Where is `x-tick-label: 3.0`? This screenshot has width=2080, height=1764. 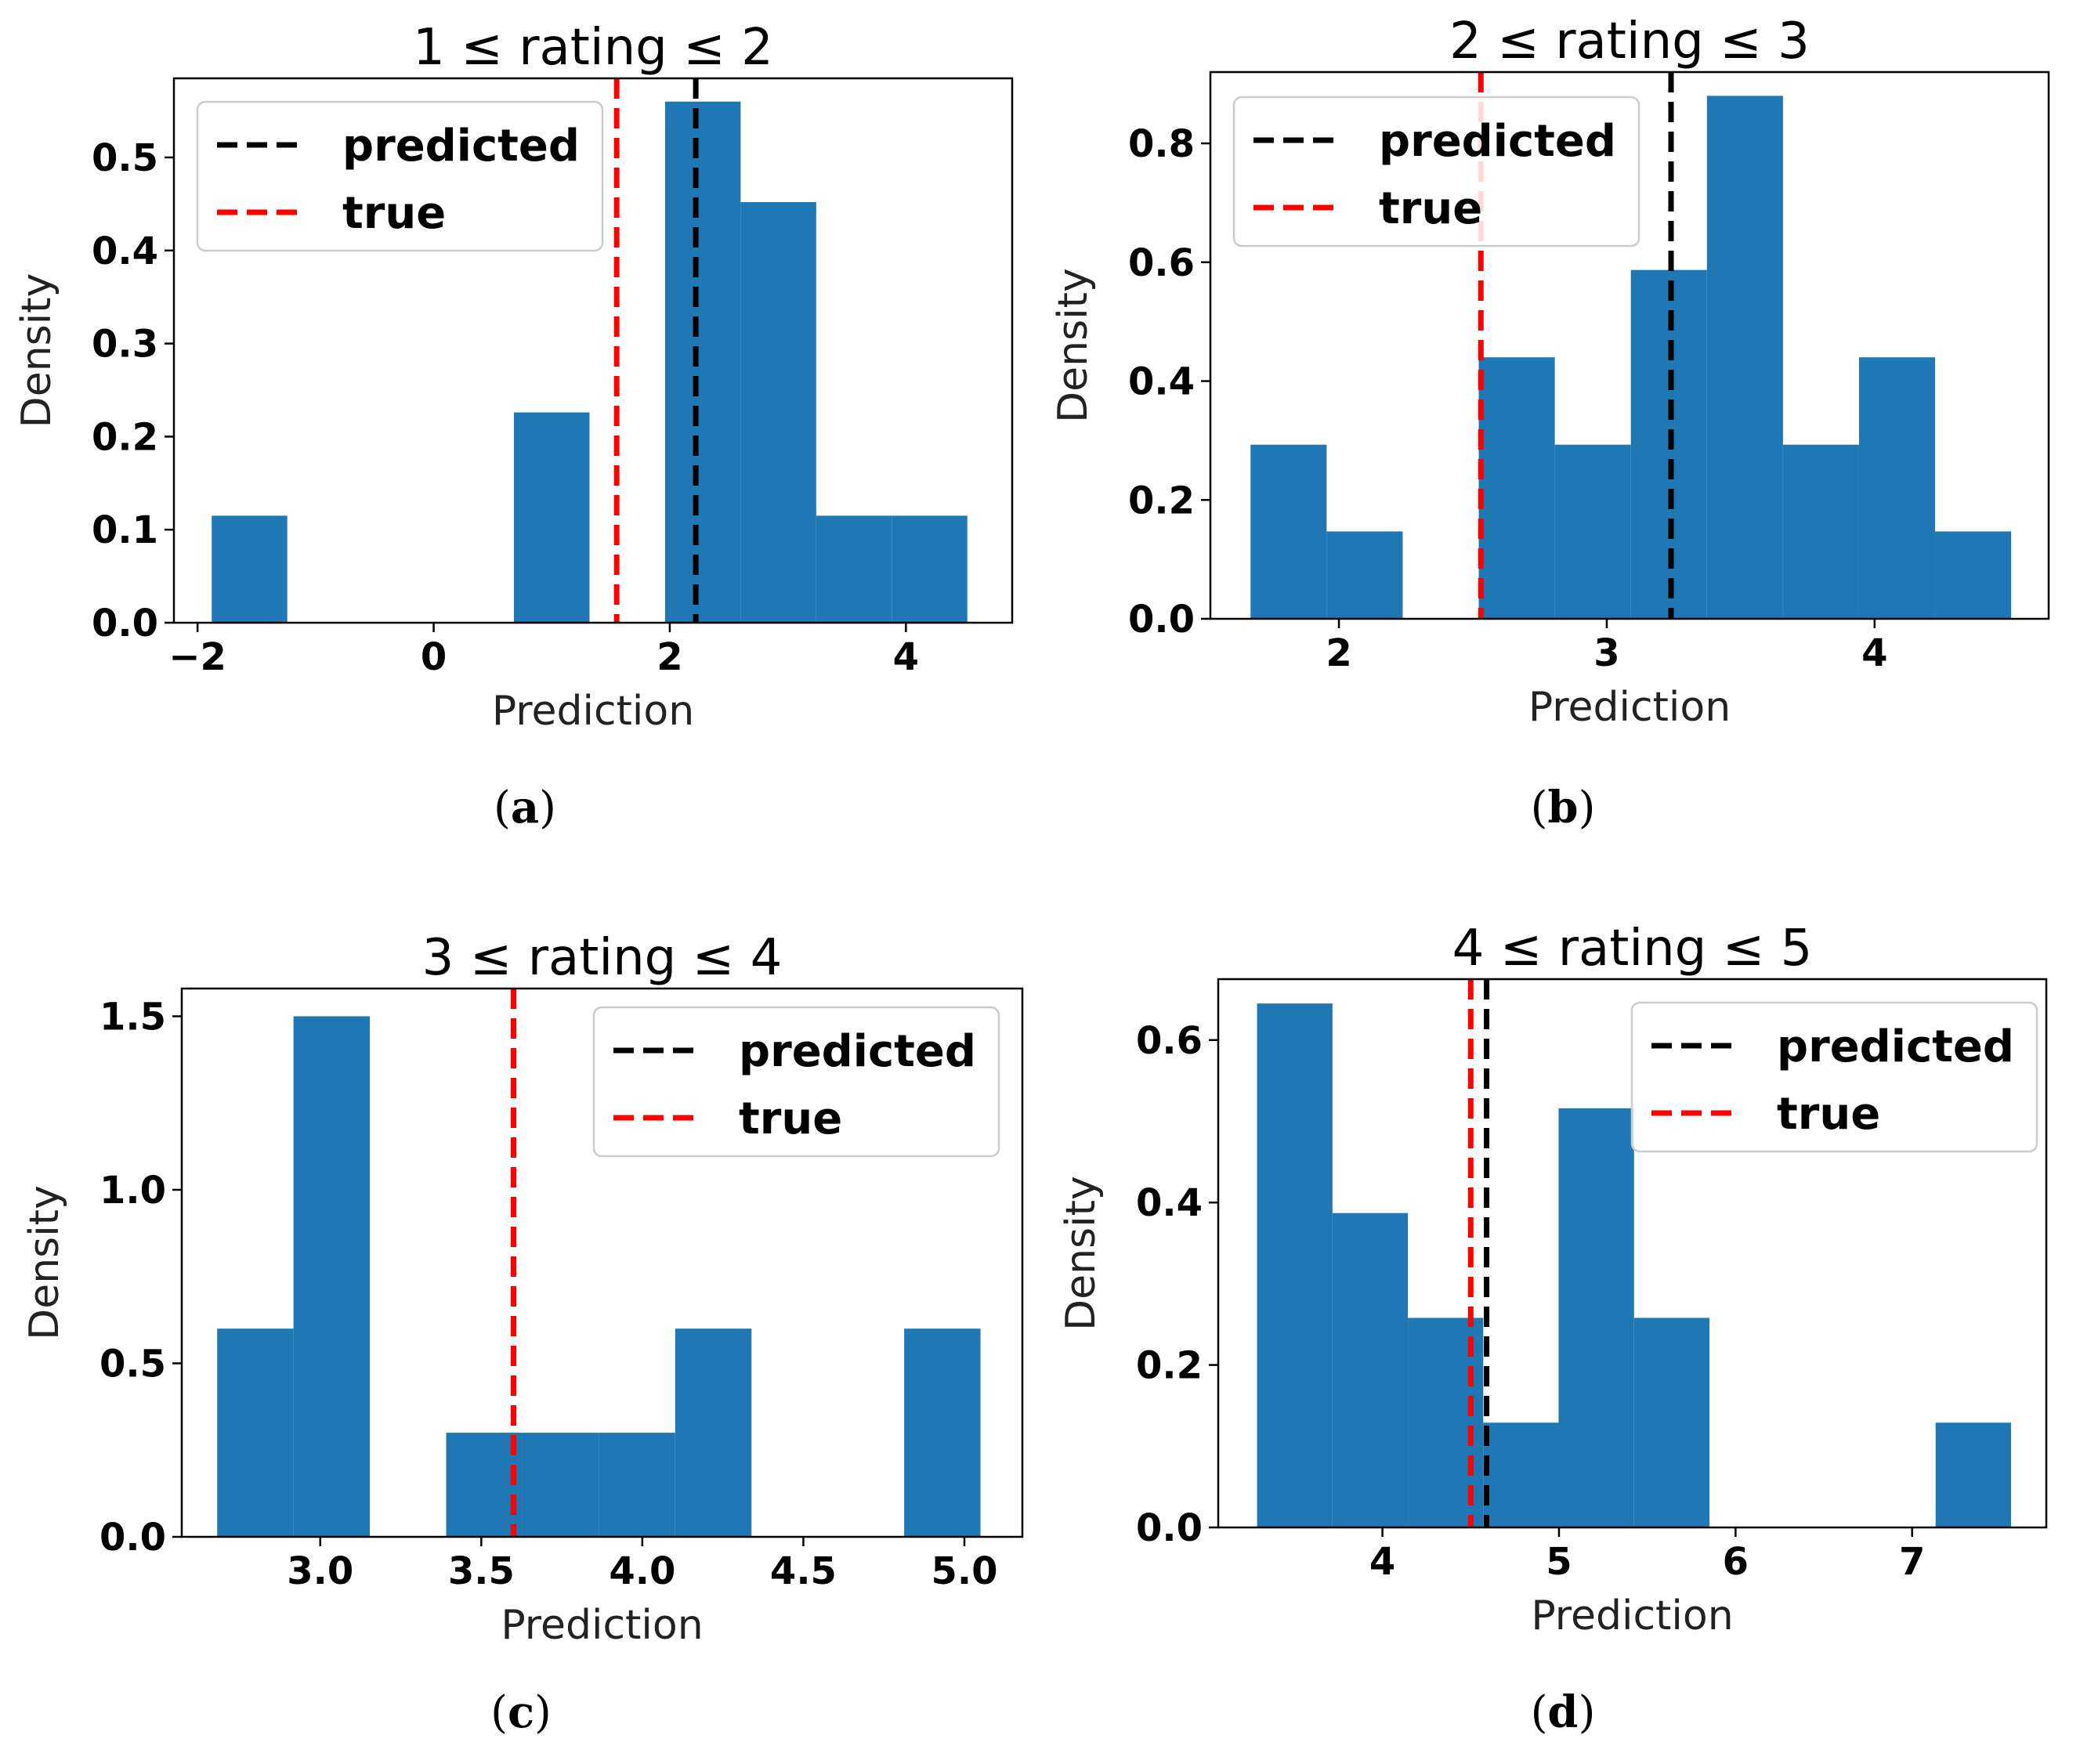
x-tick-label: 3.0 is located at coordinates (320, 1571).